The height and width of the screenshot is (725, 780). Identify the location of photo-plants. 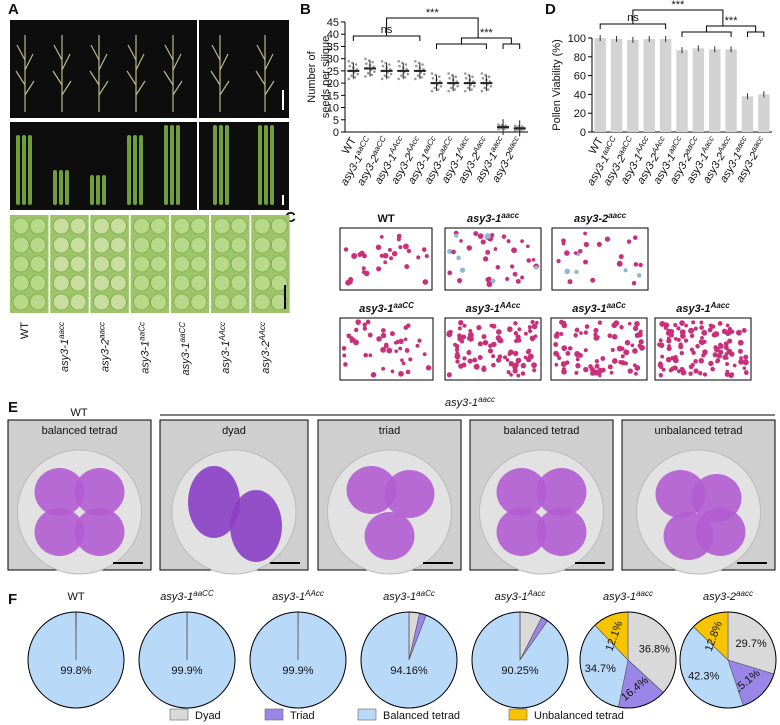
(244, 69).